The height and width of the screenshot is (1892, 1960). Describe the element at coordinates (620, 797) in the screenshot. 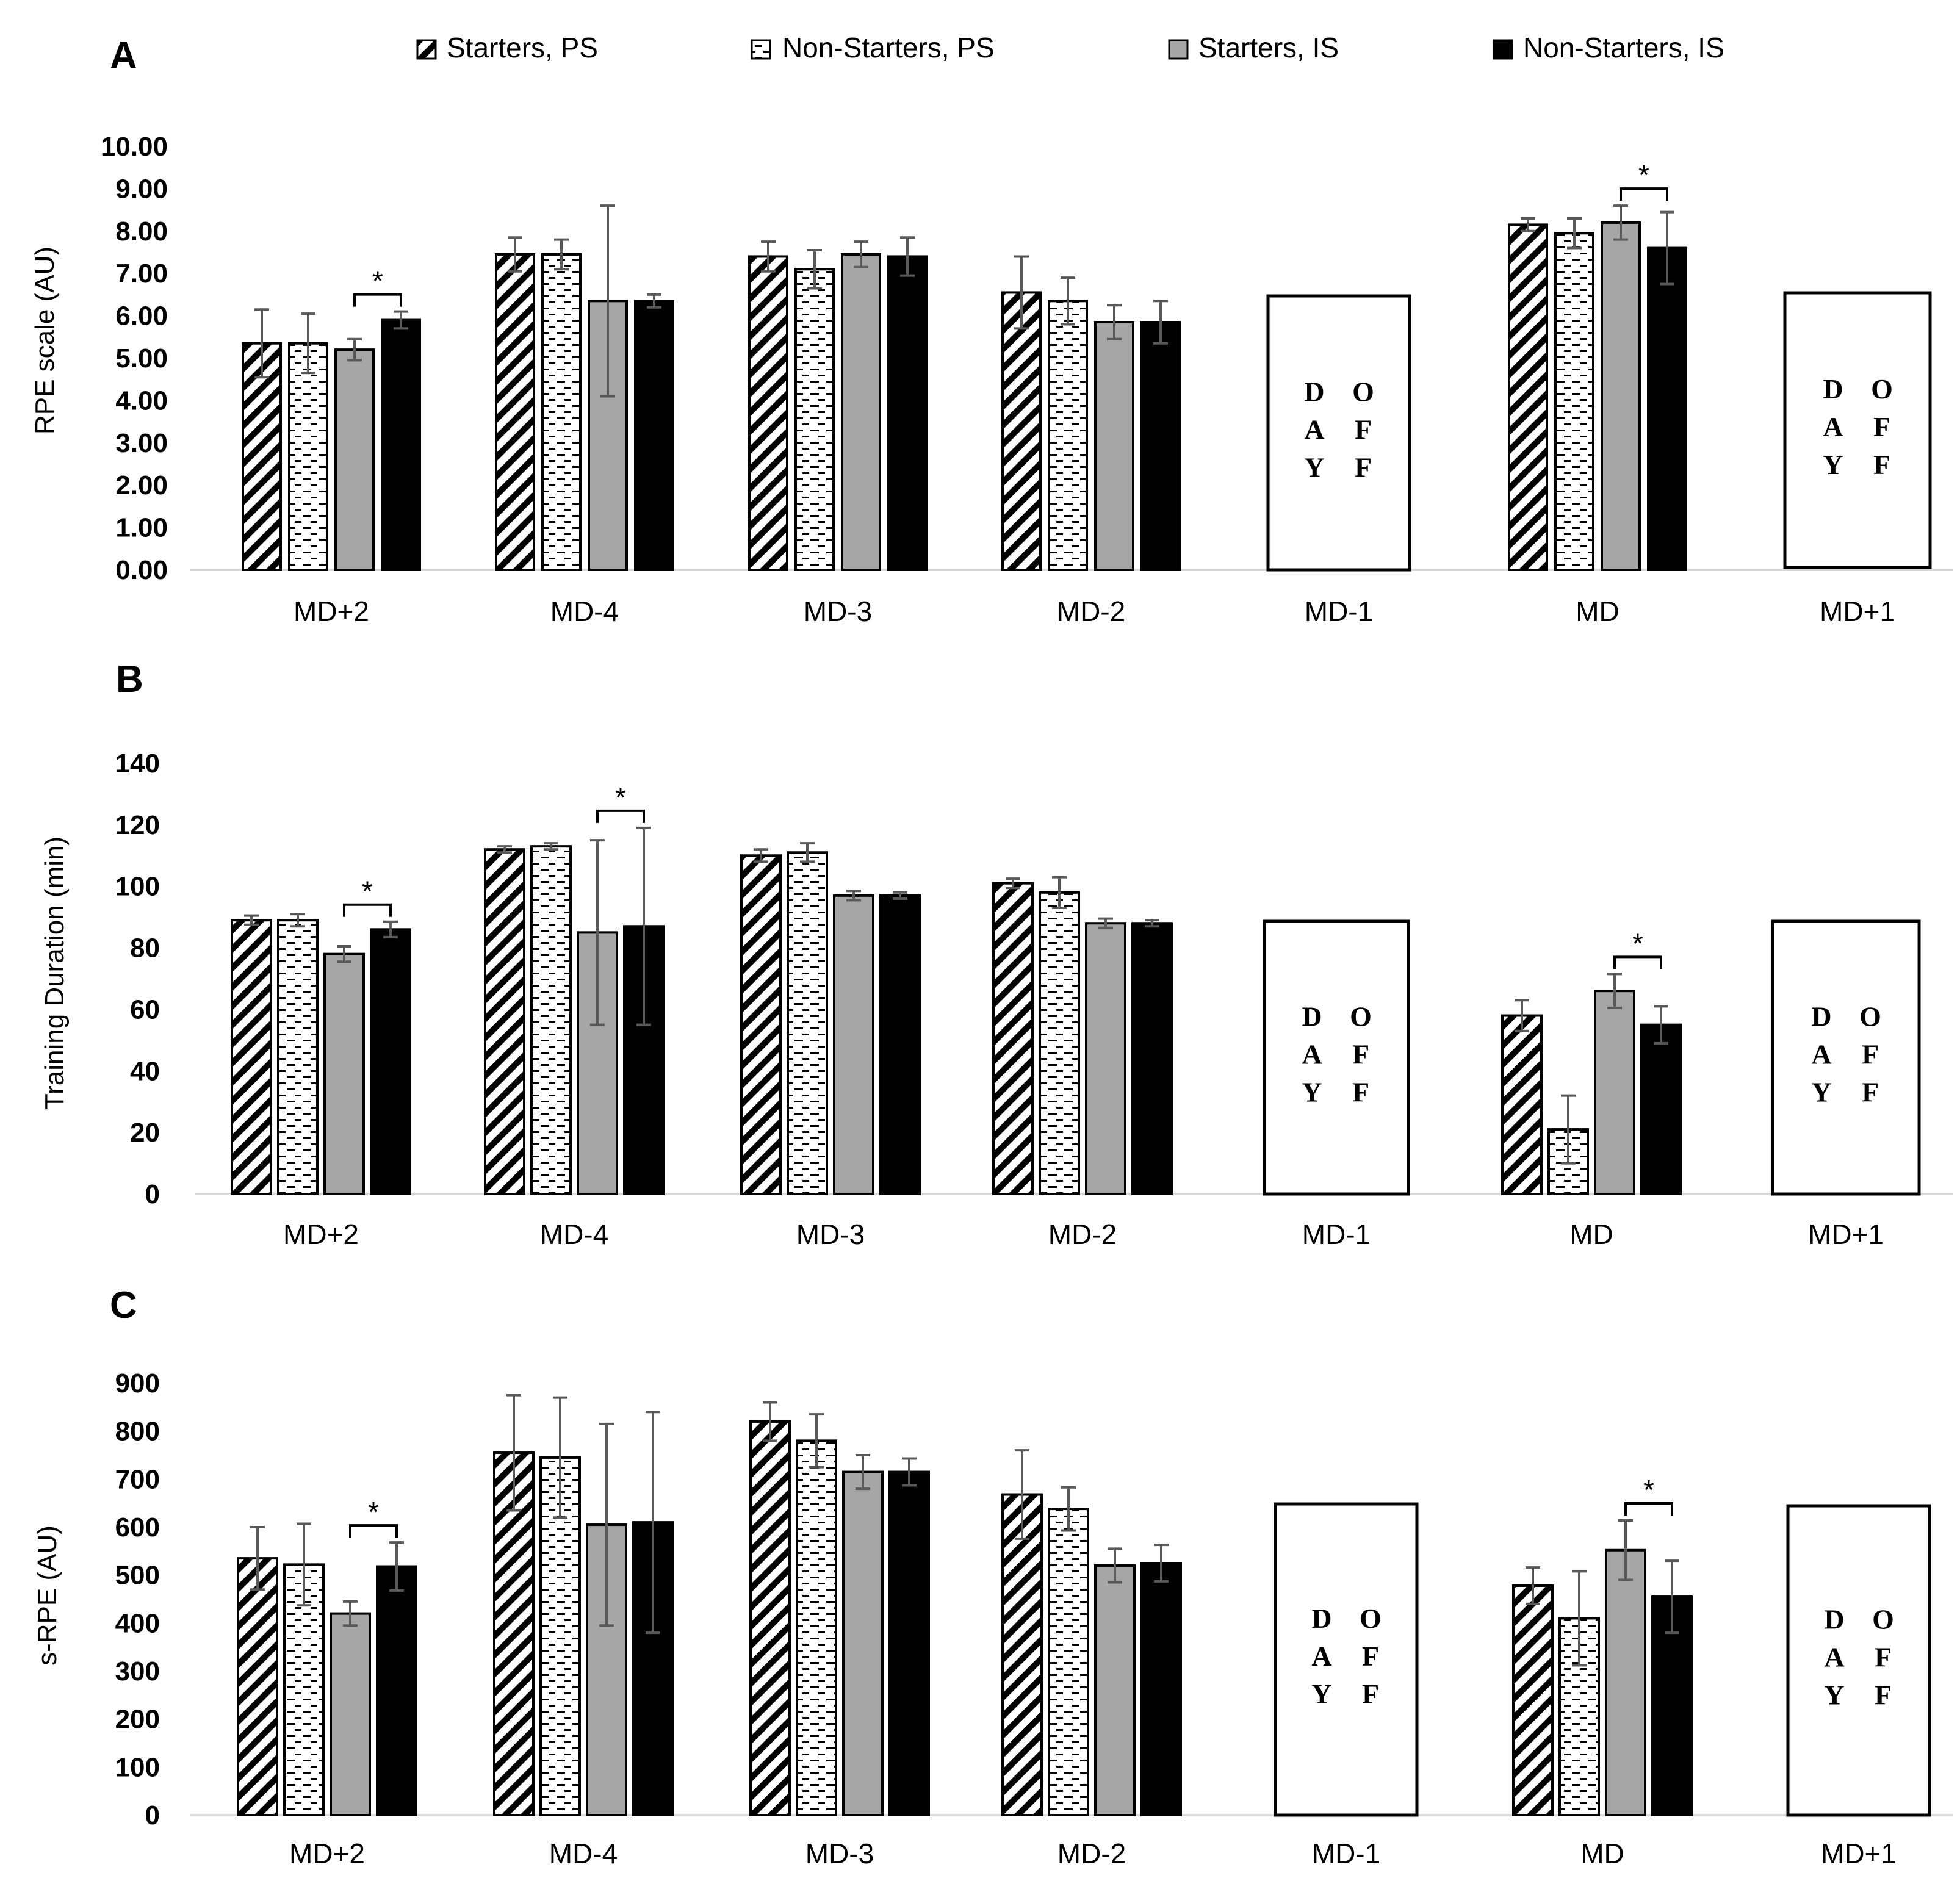

I see `panel-b-significance-label-md-4: *` at that location.